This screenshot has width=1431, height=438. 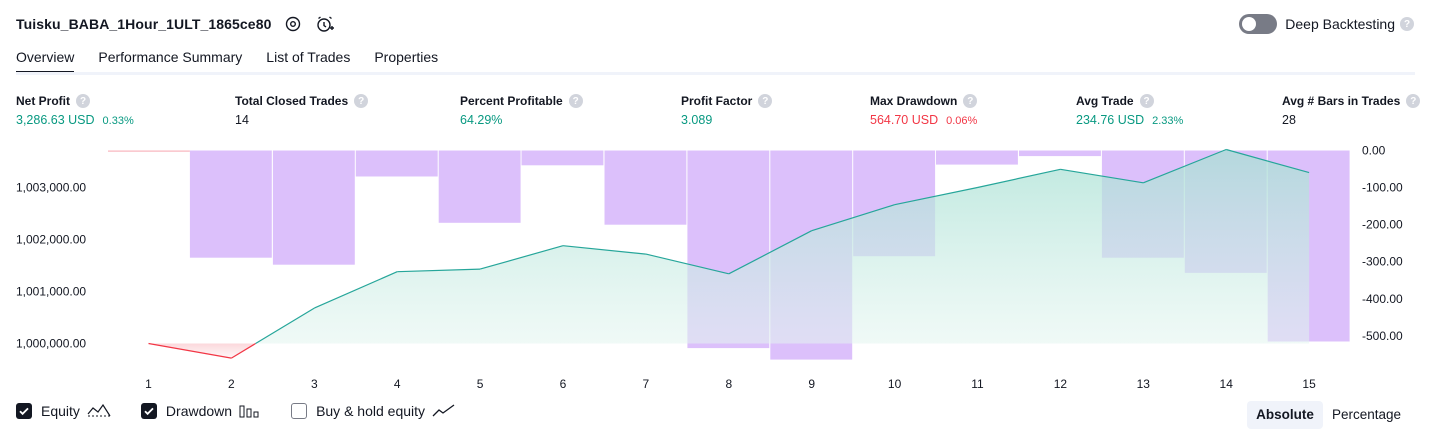 I want to click on x-tick-label: 15, so click(x=1309, y=384).